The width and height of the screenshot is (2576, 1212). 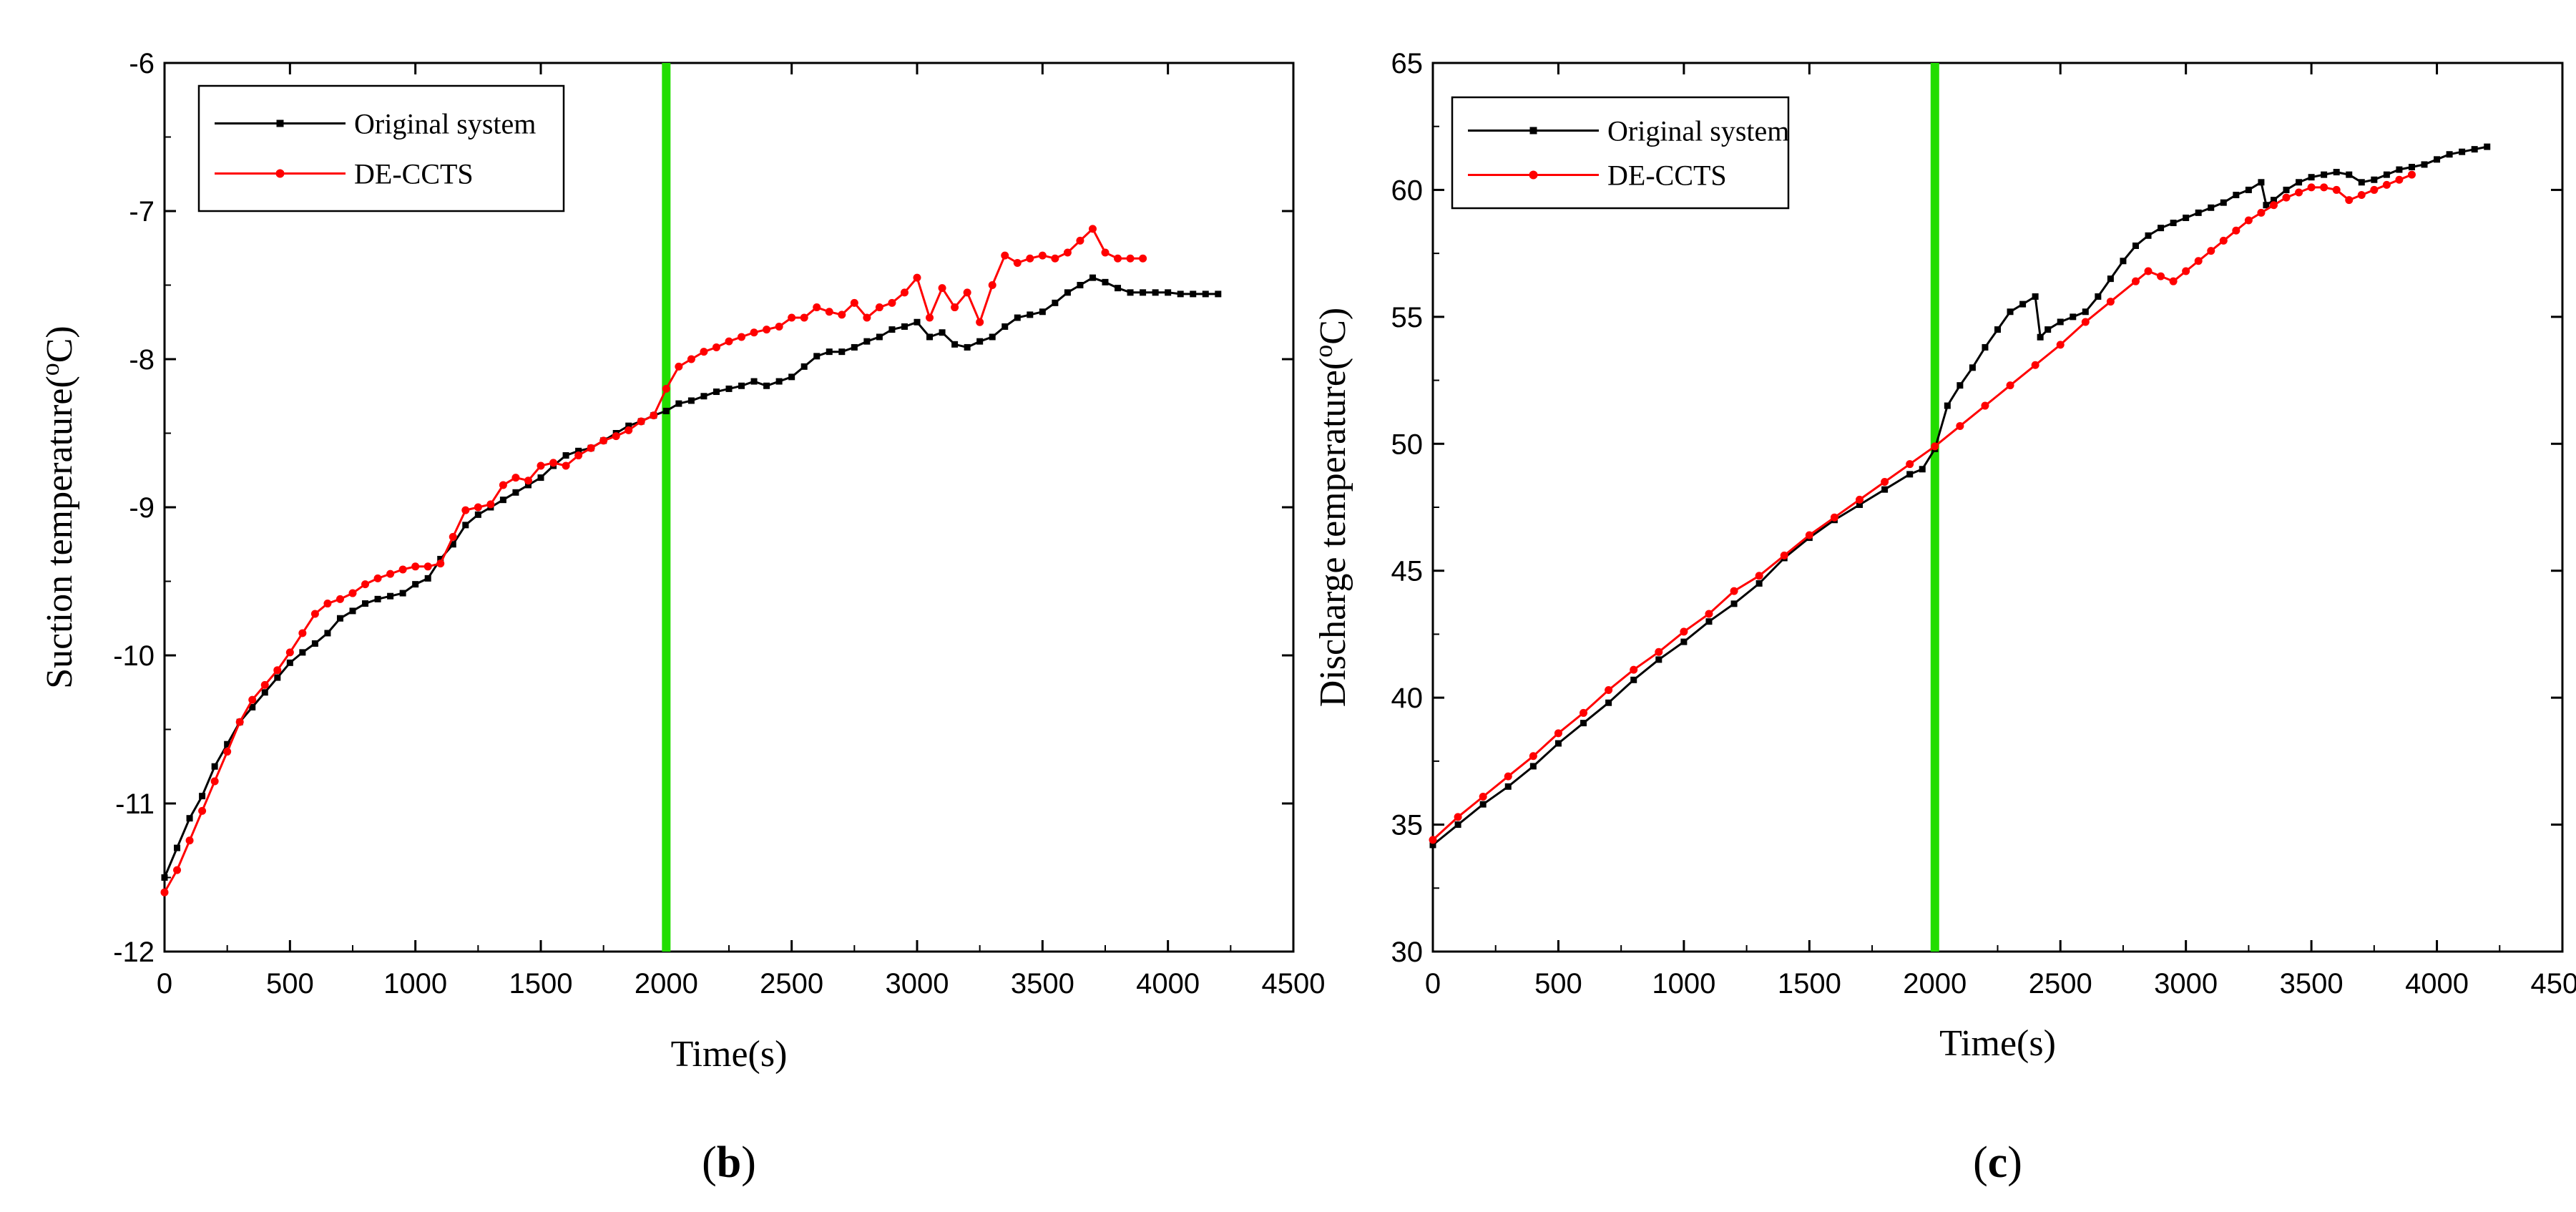 I want to click on chart-c-x-tick-label: 3500, so click(x=2312, y=984).